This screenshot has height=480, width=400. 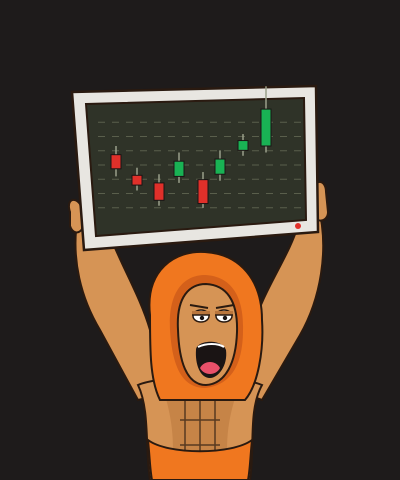 What do you see at coordinates (207, 334) in the screenshot?
I see `face` at bounding box center [207, 334].